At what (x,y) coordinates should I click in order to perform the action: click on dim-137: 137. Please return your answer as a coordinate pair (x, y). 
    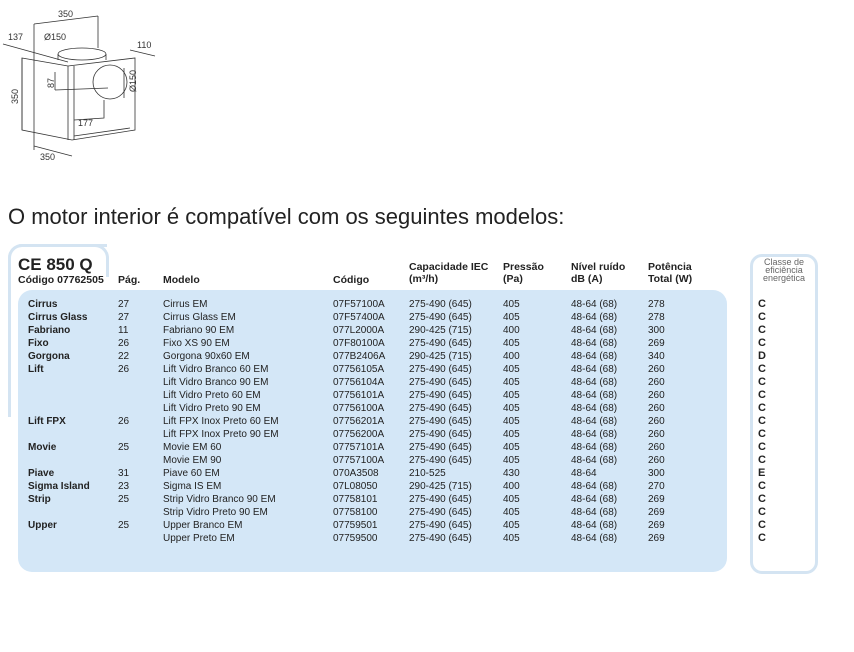
    Looking at the image, I should click on (15, 37).